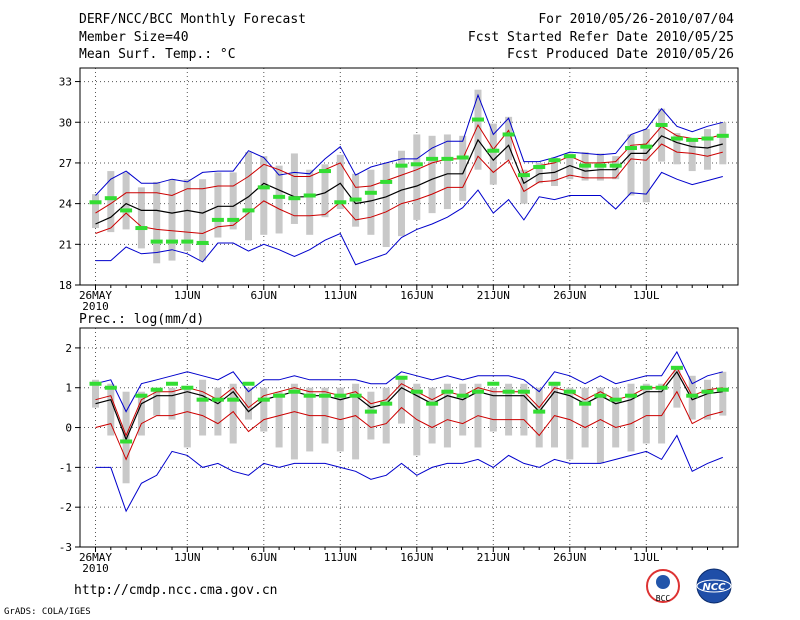 The image size is (800, 620). I want to click on y-tick-label: 30, so click(65, 122).